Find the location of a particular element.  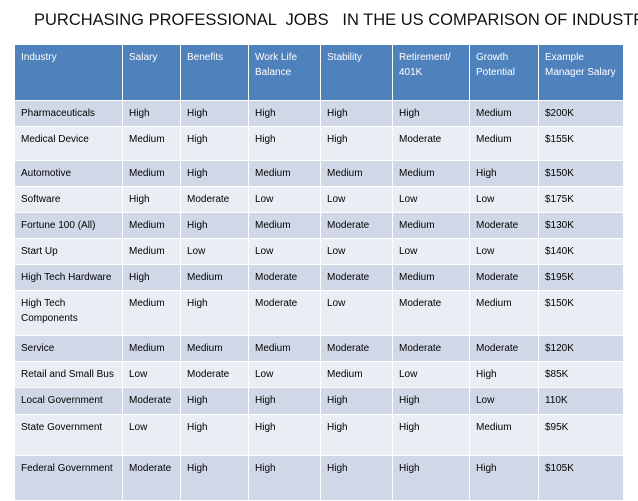

column-header: Work Life Balance is located at coordinates (284, 72).